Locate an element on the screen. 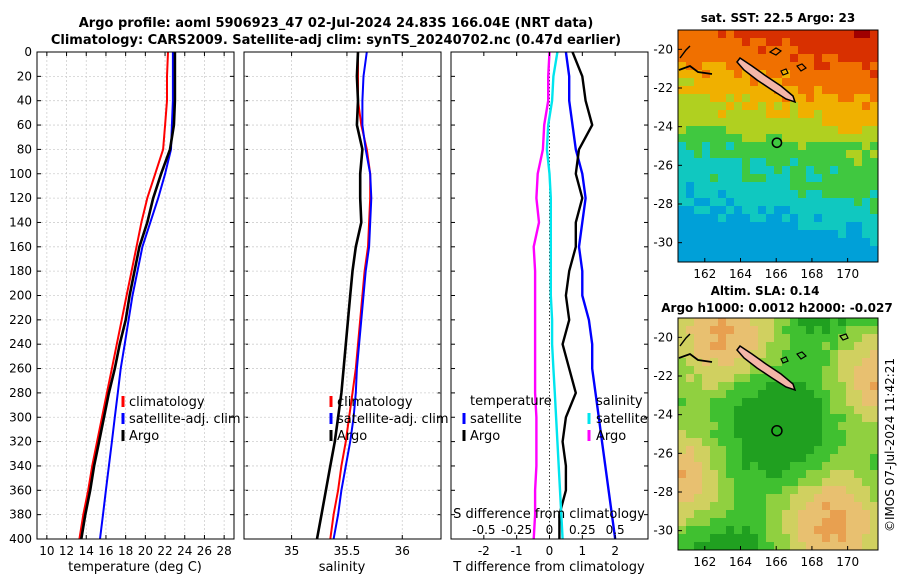 The width and height of the screenshot is (900, 580). temp-xtick-label: 24 is located at coordinates (184, 551).